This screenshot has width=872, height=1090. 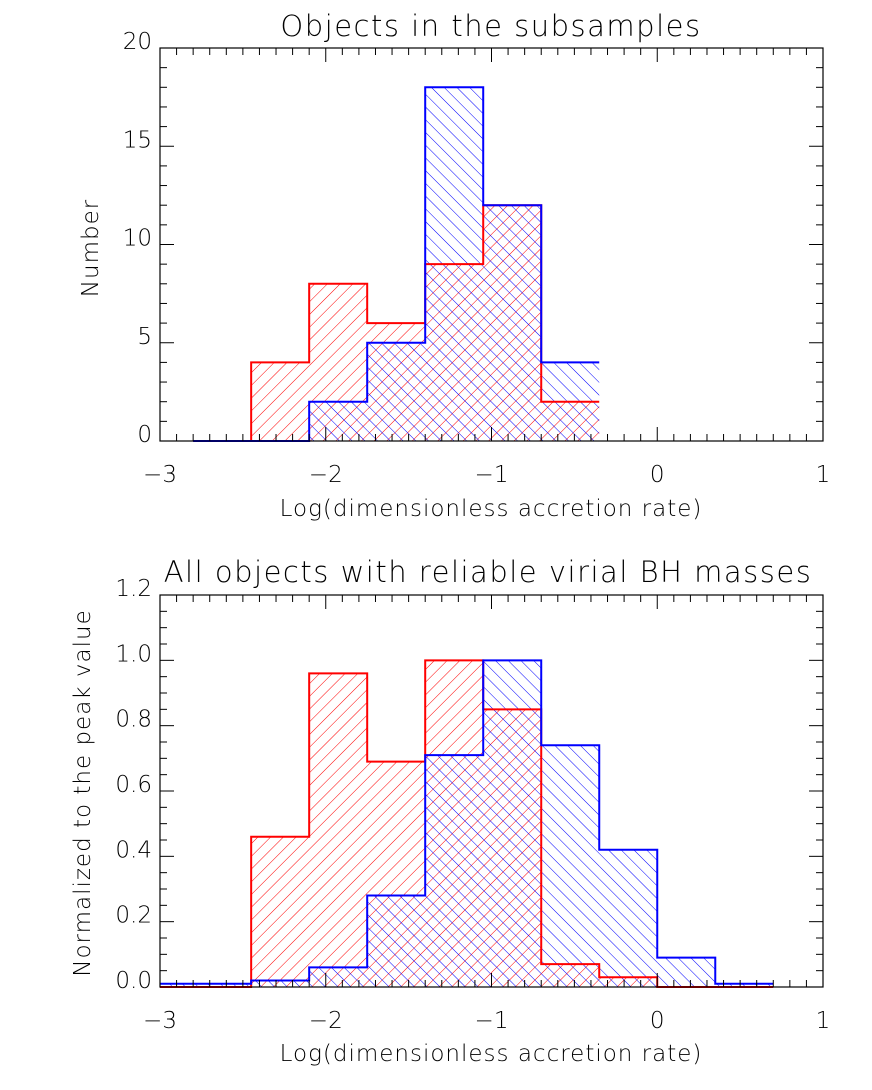 I want to click on y-tick-label: 1.2, so click(x=133, y=589).